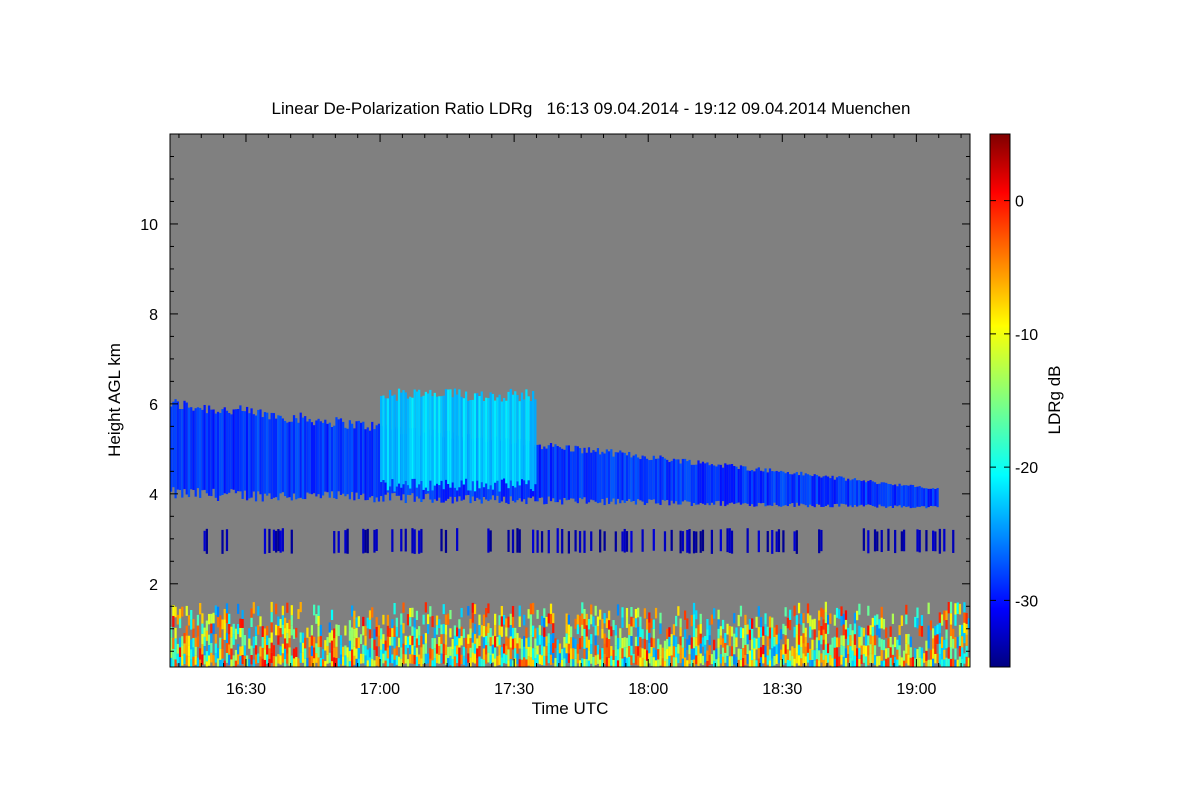 The width and height of the screenshot is (1200, 800). Describe the element at coordinates (1000, 400) in the screenshot. I see `colorbar-gradient` at that location.